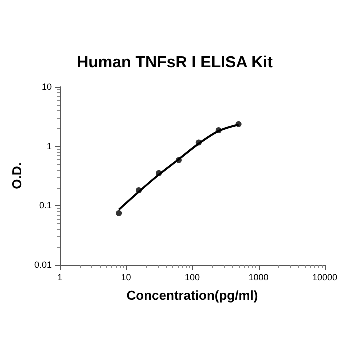 This screenshot has width=350, height=350. What do you see at coordinates (60, 277) in the screenshot?
I see `x-tick-label: 1` at bounding box center [60, 277].